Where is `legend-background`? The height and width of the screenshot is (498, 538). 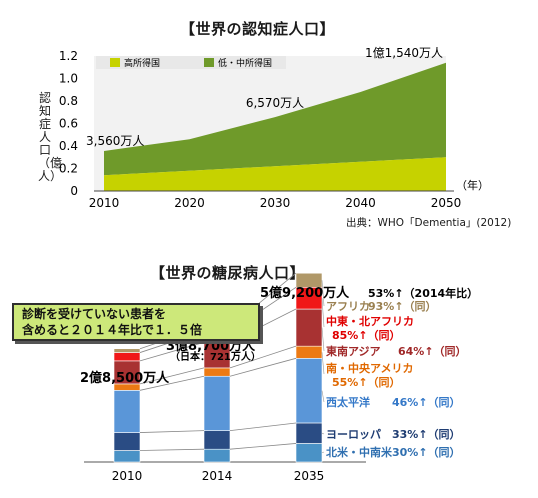
legend-background is located at coordinates (191, 62).